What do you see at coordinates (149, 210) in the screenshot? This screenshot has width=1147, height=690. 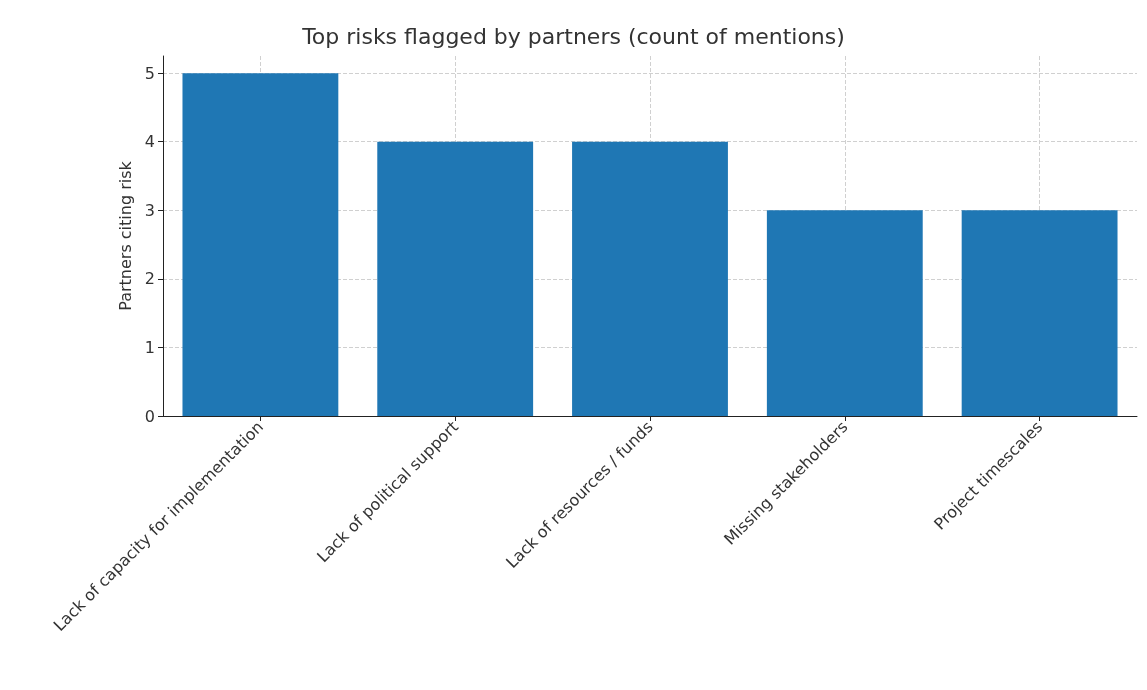 I see `y-tick-label: 3` at bounding box center [149, 210].